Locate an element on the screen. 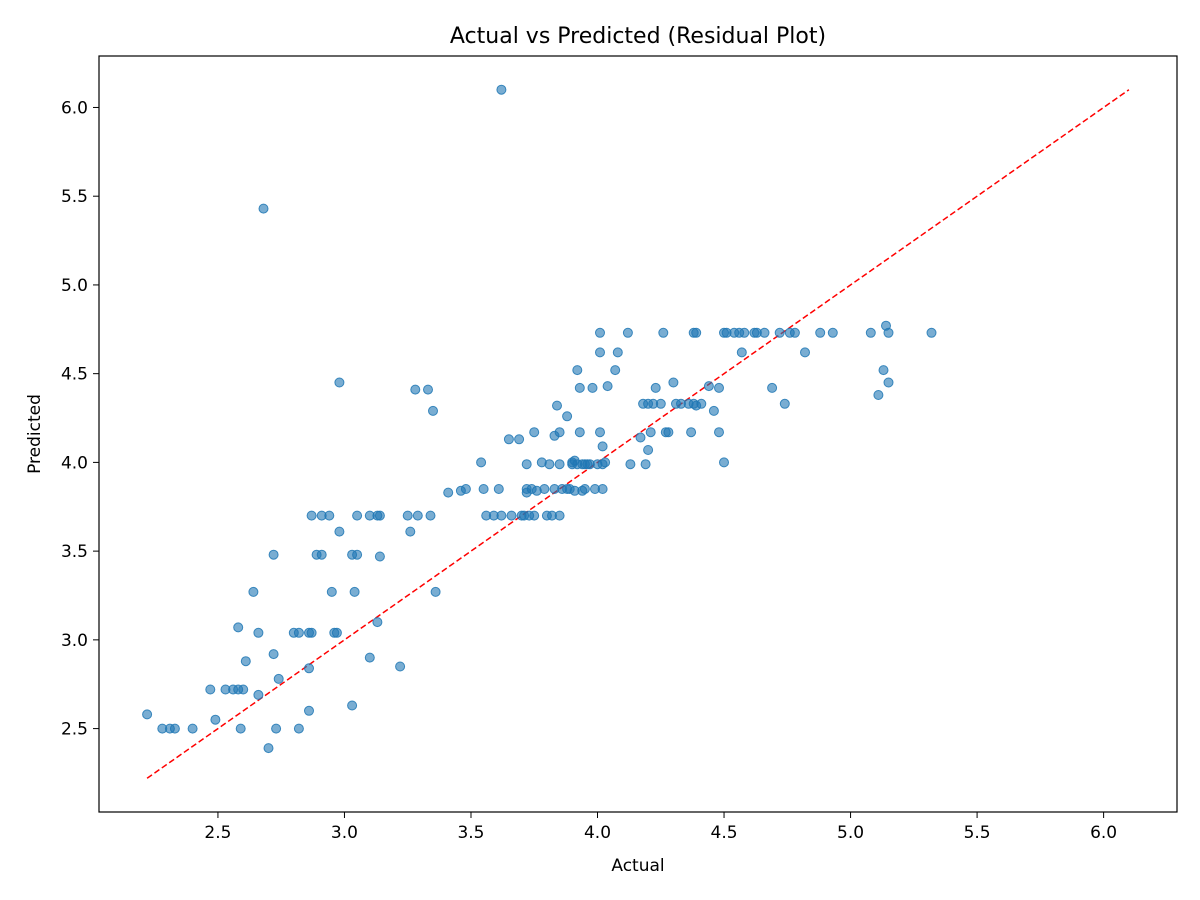 The height and width of the screenshot is (900, 1200). x-axis-ticks: 2.5 3.0 3.5 4.0 4.5 5.0 5.5 6.0 is located at coordinates (660, 827).